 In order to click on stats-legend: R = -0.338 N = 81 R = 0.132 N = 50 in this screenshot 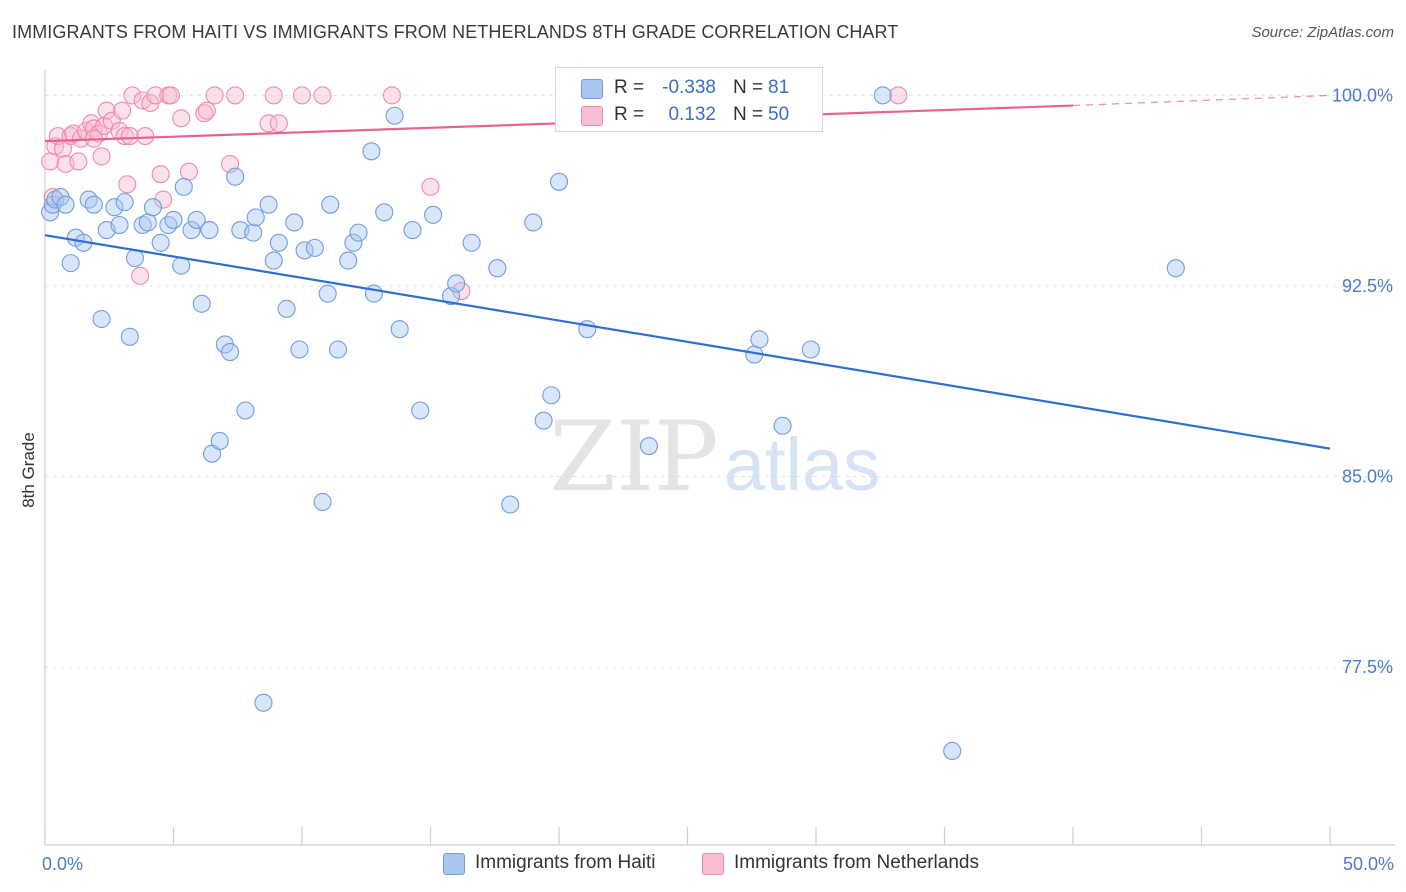, I will do `click(689, 99)`.